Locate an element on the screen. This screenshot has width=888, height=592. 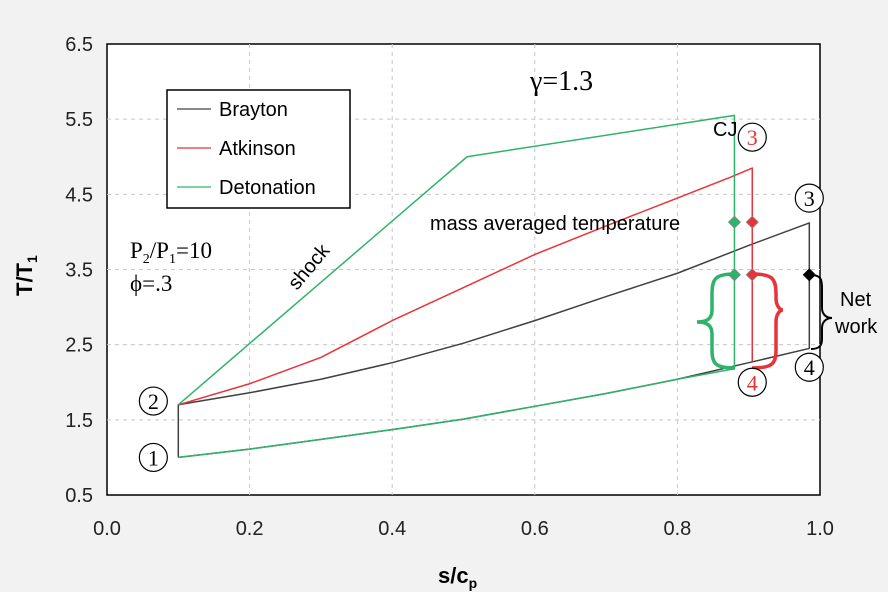
x-tick-label: 0.8 is located at coordinates (677, 529).